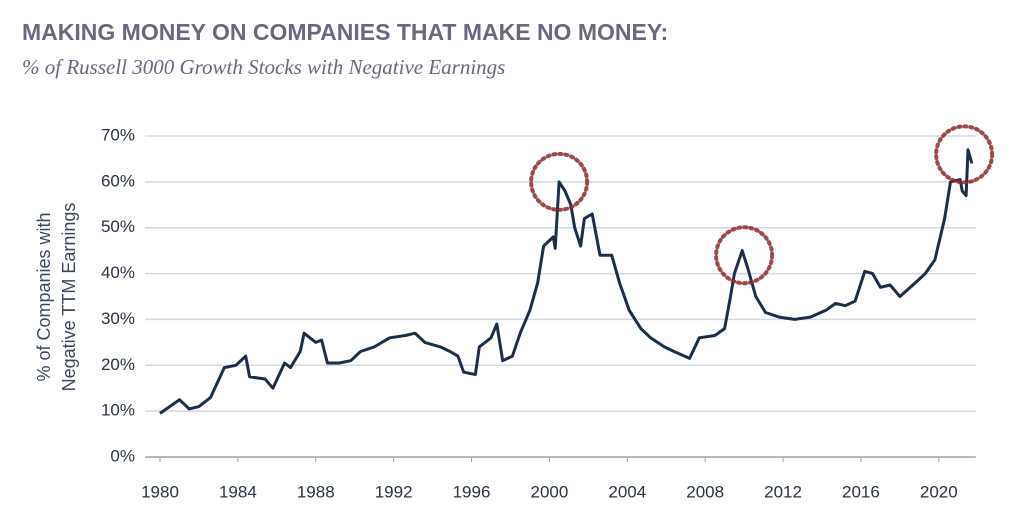 The height and width of the screenshot is (528, 1024). I want to click on y-tick-label: 60%, so click(118, 180).